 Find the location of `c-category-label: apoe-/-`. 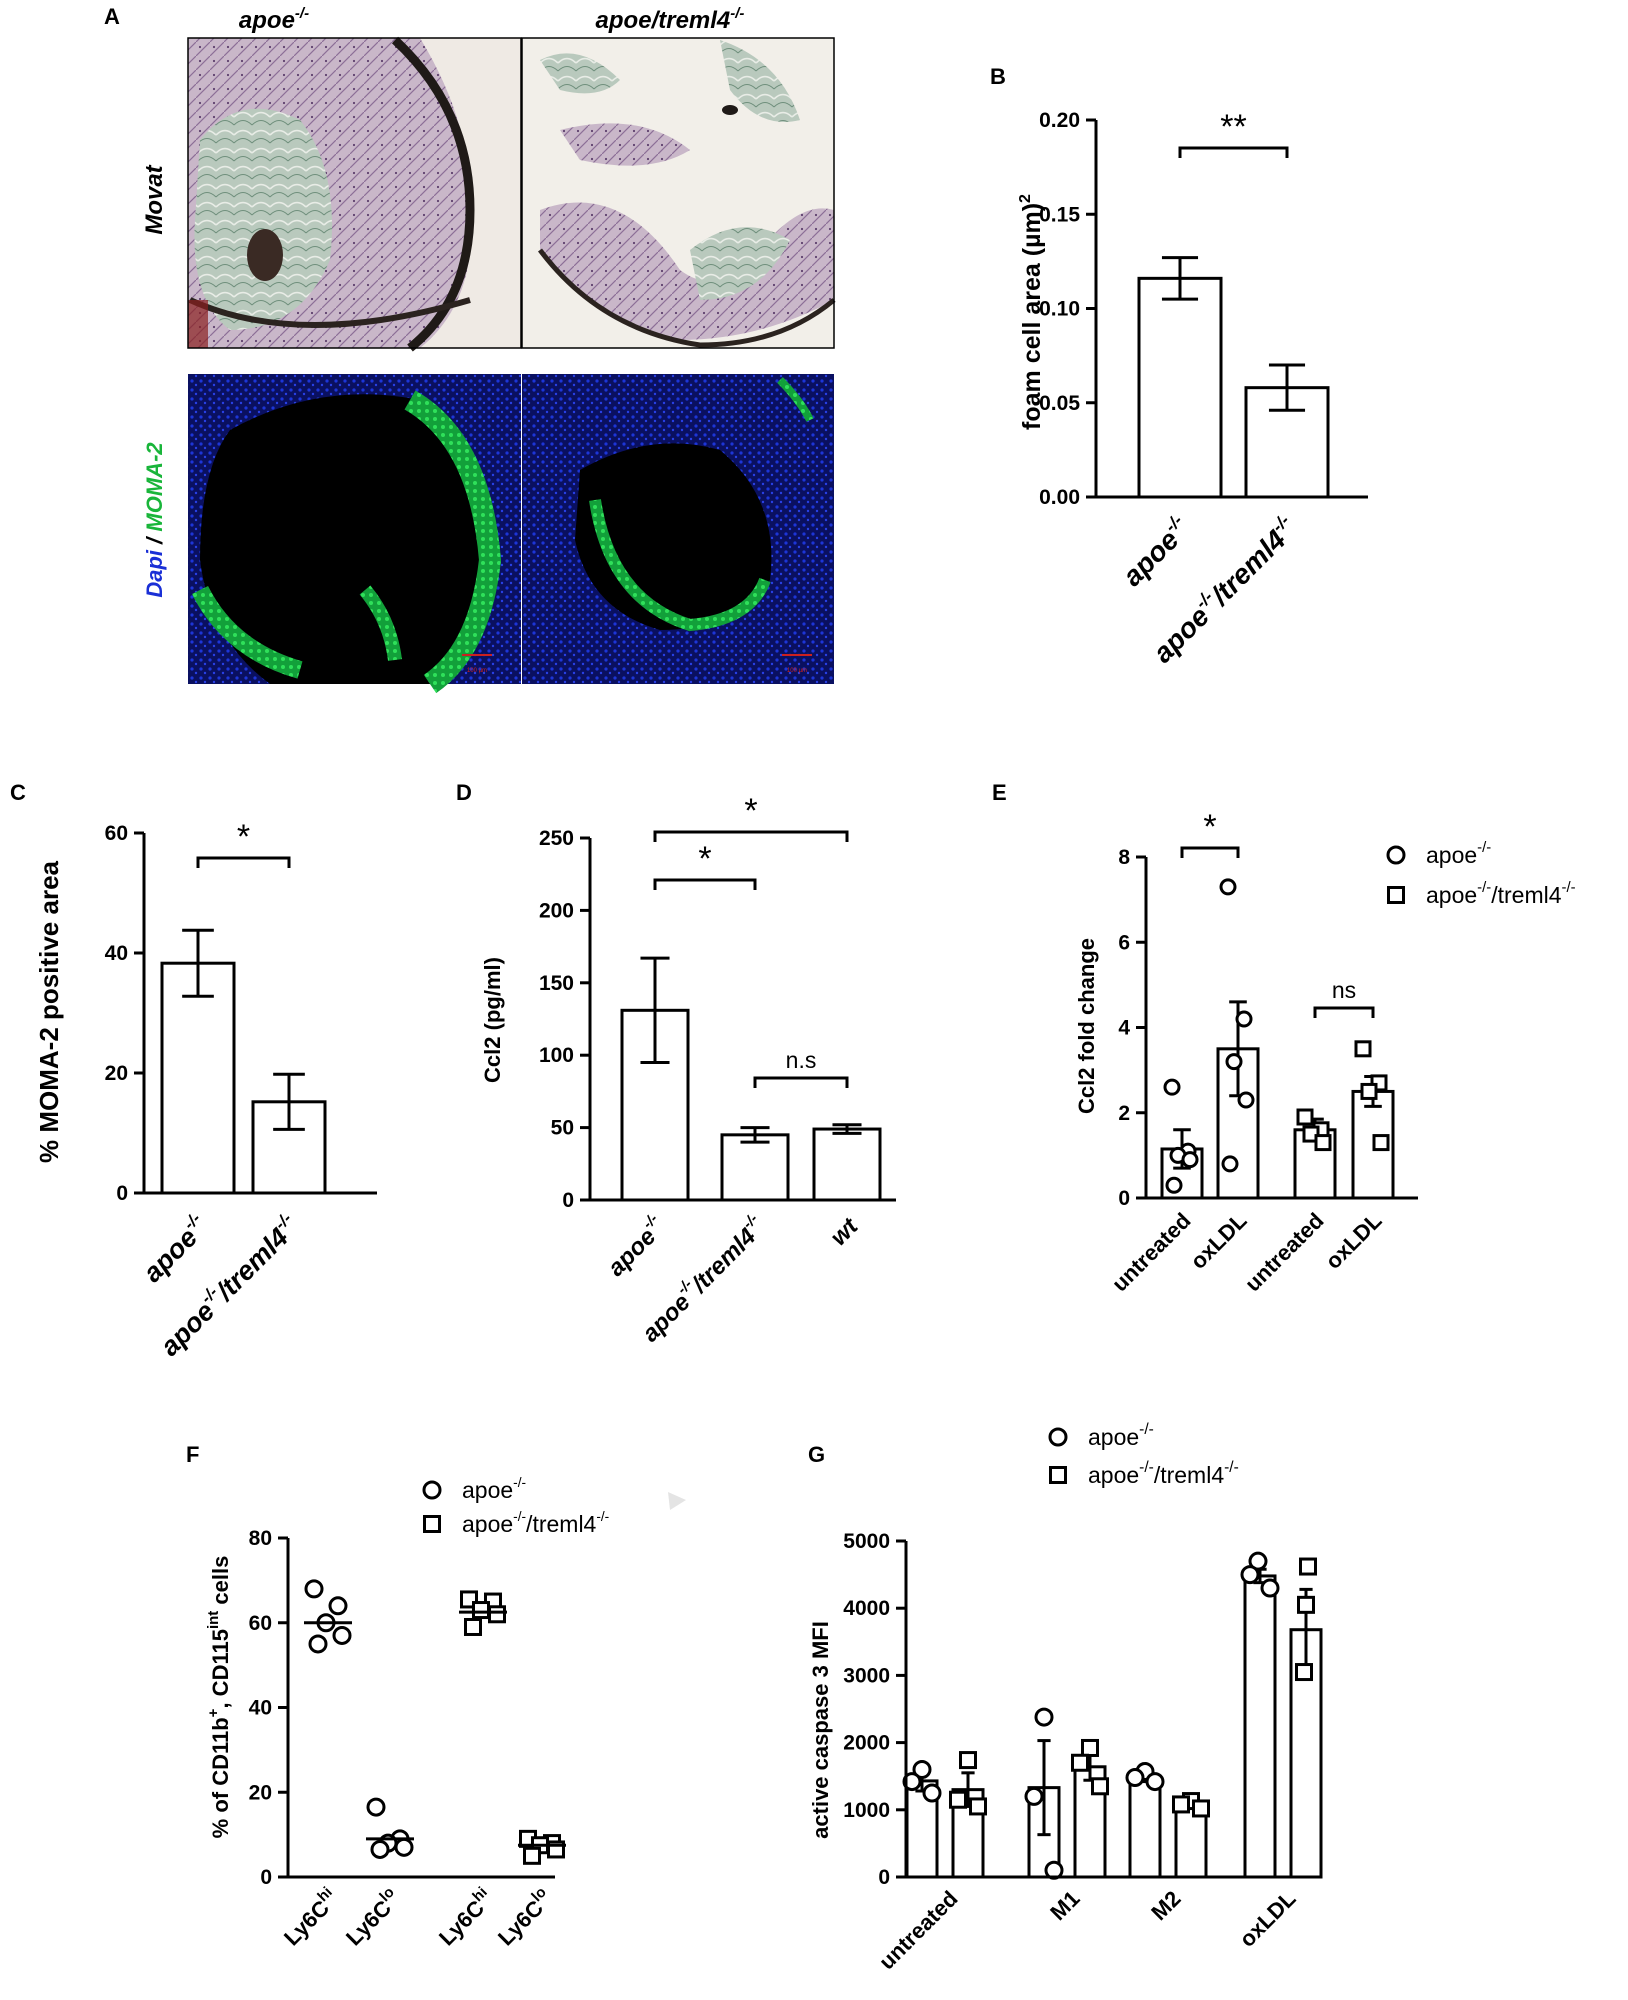

c-category-label: apoe-/- is located at coordinates (174, 1248).